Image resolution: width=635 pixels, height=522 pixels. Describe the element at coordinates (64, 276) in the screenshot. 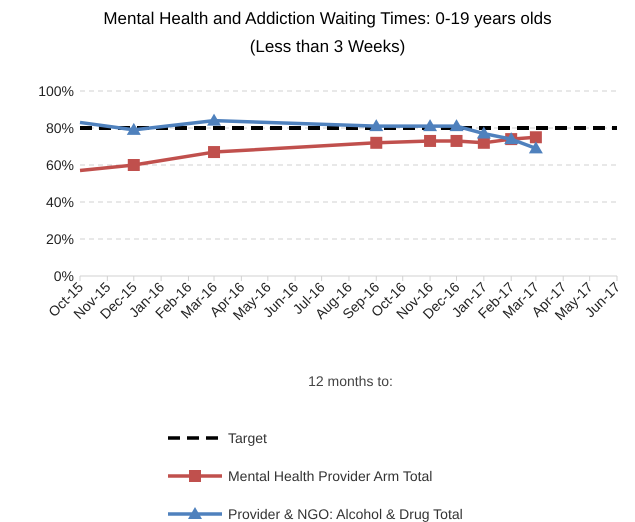

I see `y-tick-label: 0%` at that location.